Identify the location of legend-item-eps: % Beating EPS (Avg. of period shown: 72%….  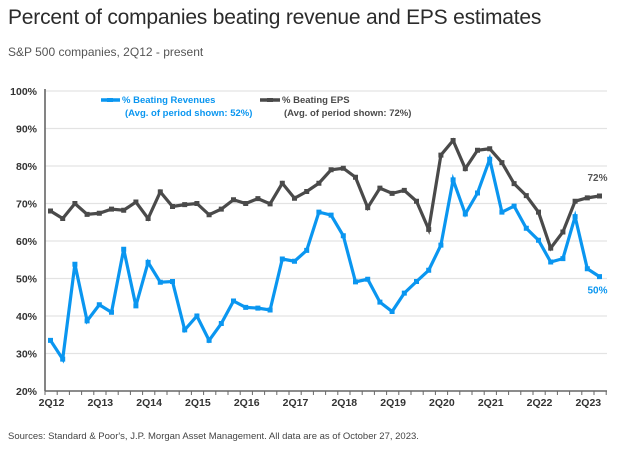
(335, 107).